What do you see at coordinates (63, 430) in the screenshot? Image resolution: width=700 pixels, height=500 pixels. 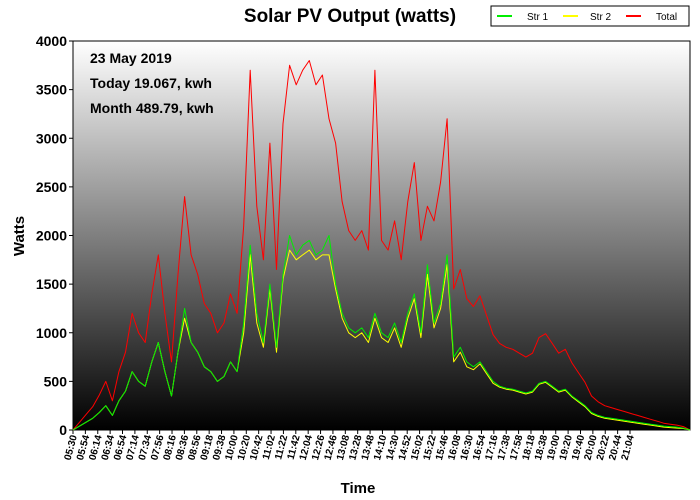 I see `y-tick-label: 0` at bounding box center [63, 430].